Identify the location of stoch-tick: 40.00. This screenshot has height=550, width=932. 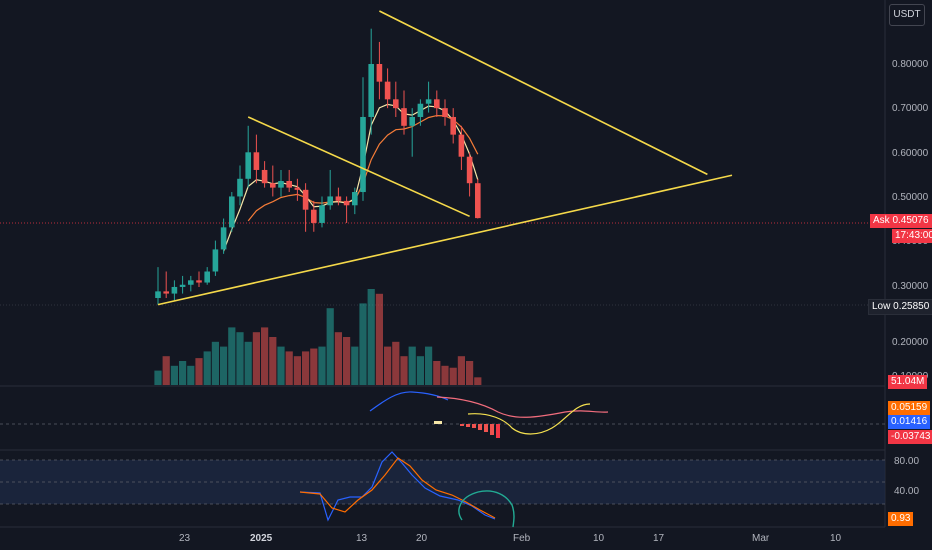
(906, 491).